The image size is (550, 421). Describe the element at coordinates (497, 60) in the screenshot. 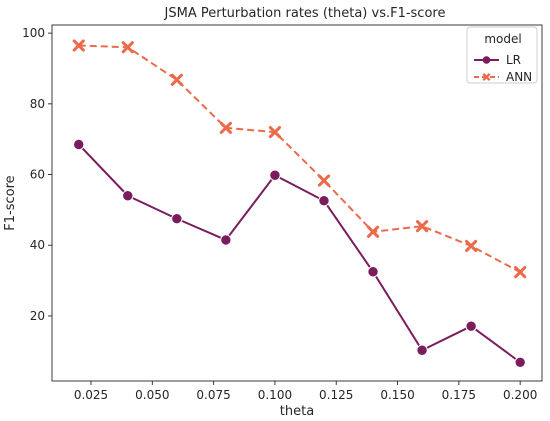

I see `legend-item-lr: LR` at that location.